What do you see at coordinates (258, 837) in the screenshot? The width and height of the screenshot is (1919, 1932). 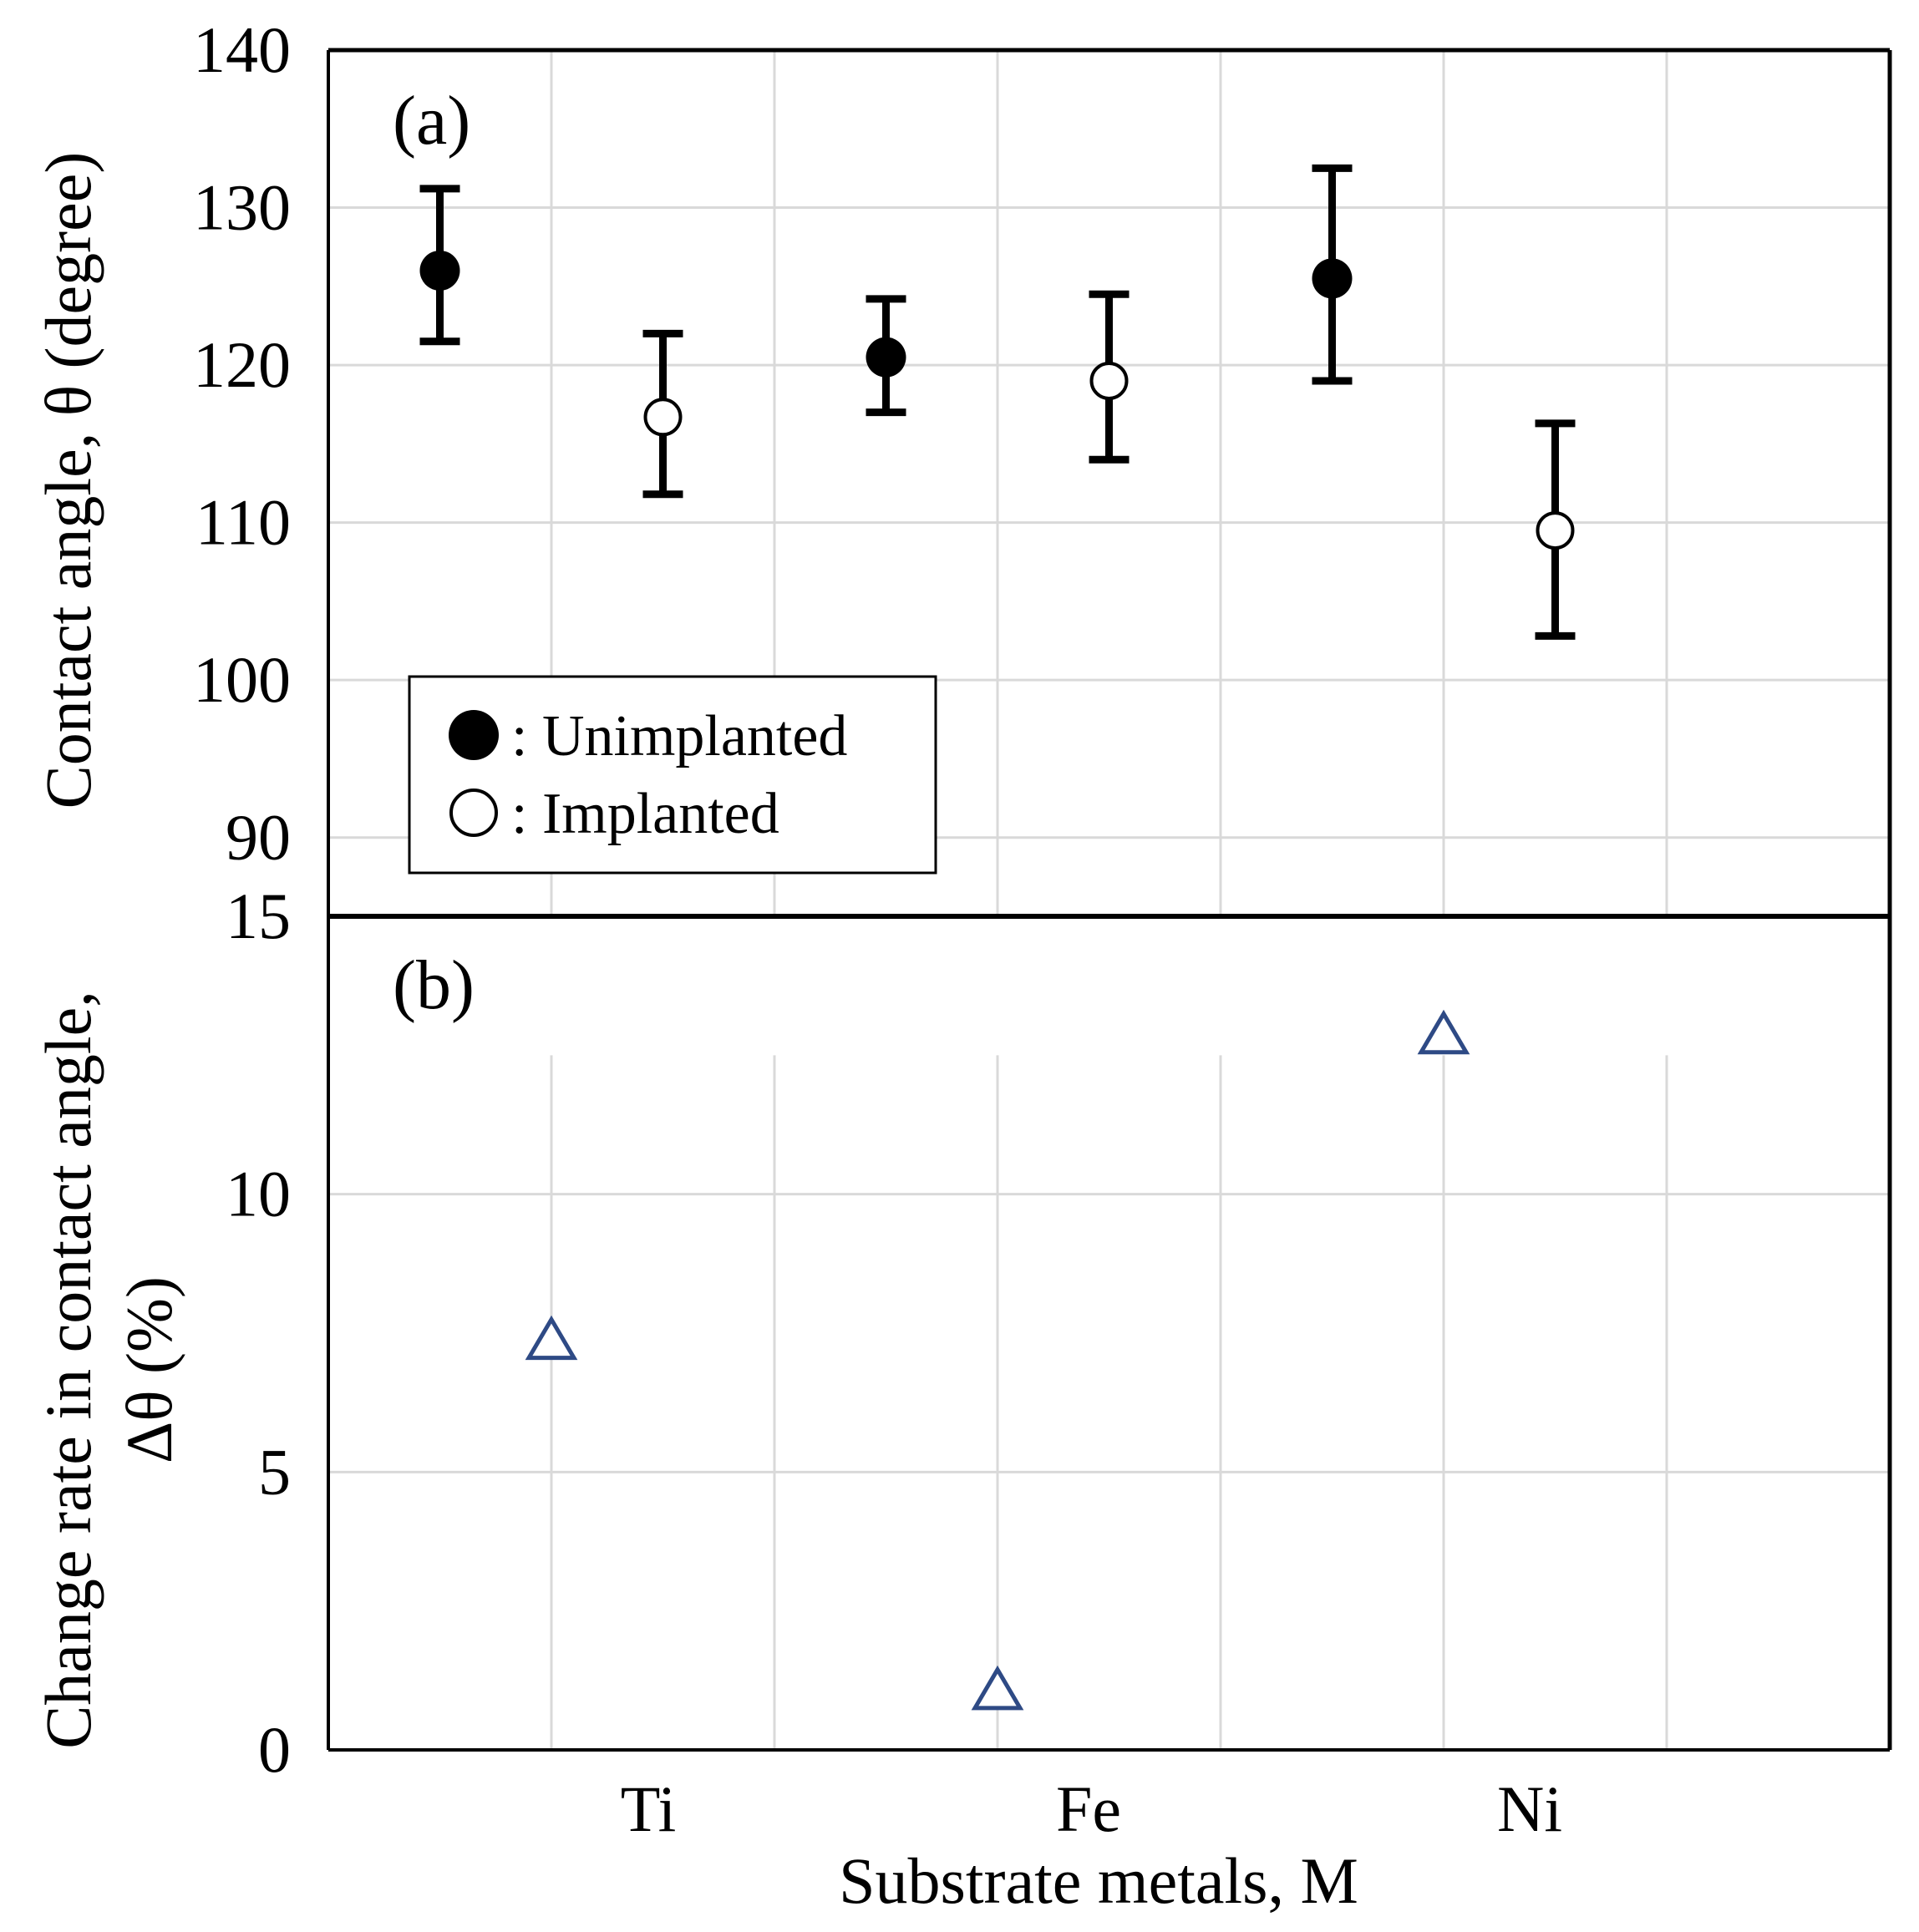 I see `panel-a-ytick-90: 90` at bounding box center [258, 837].